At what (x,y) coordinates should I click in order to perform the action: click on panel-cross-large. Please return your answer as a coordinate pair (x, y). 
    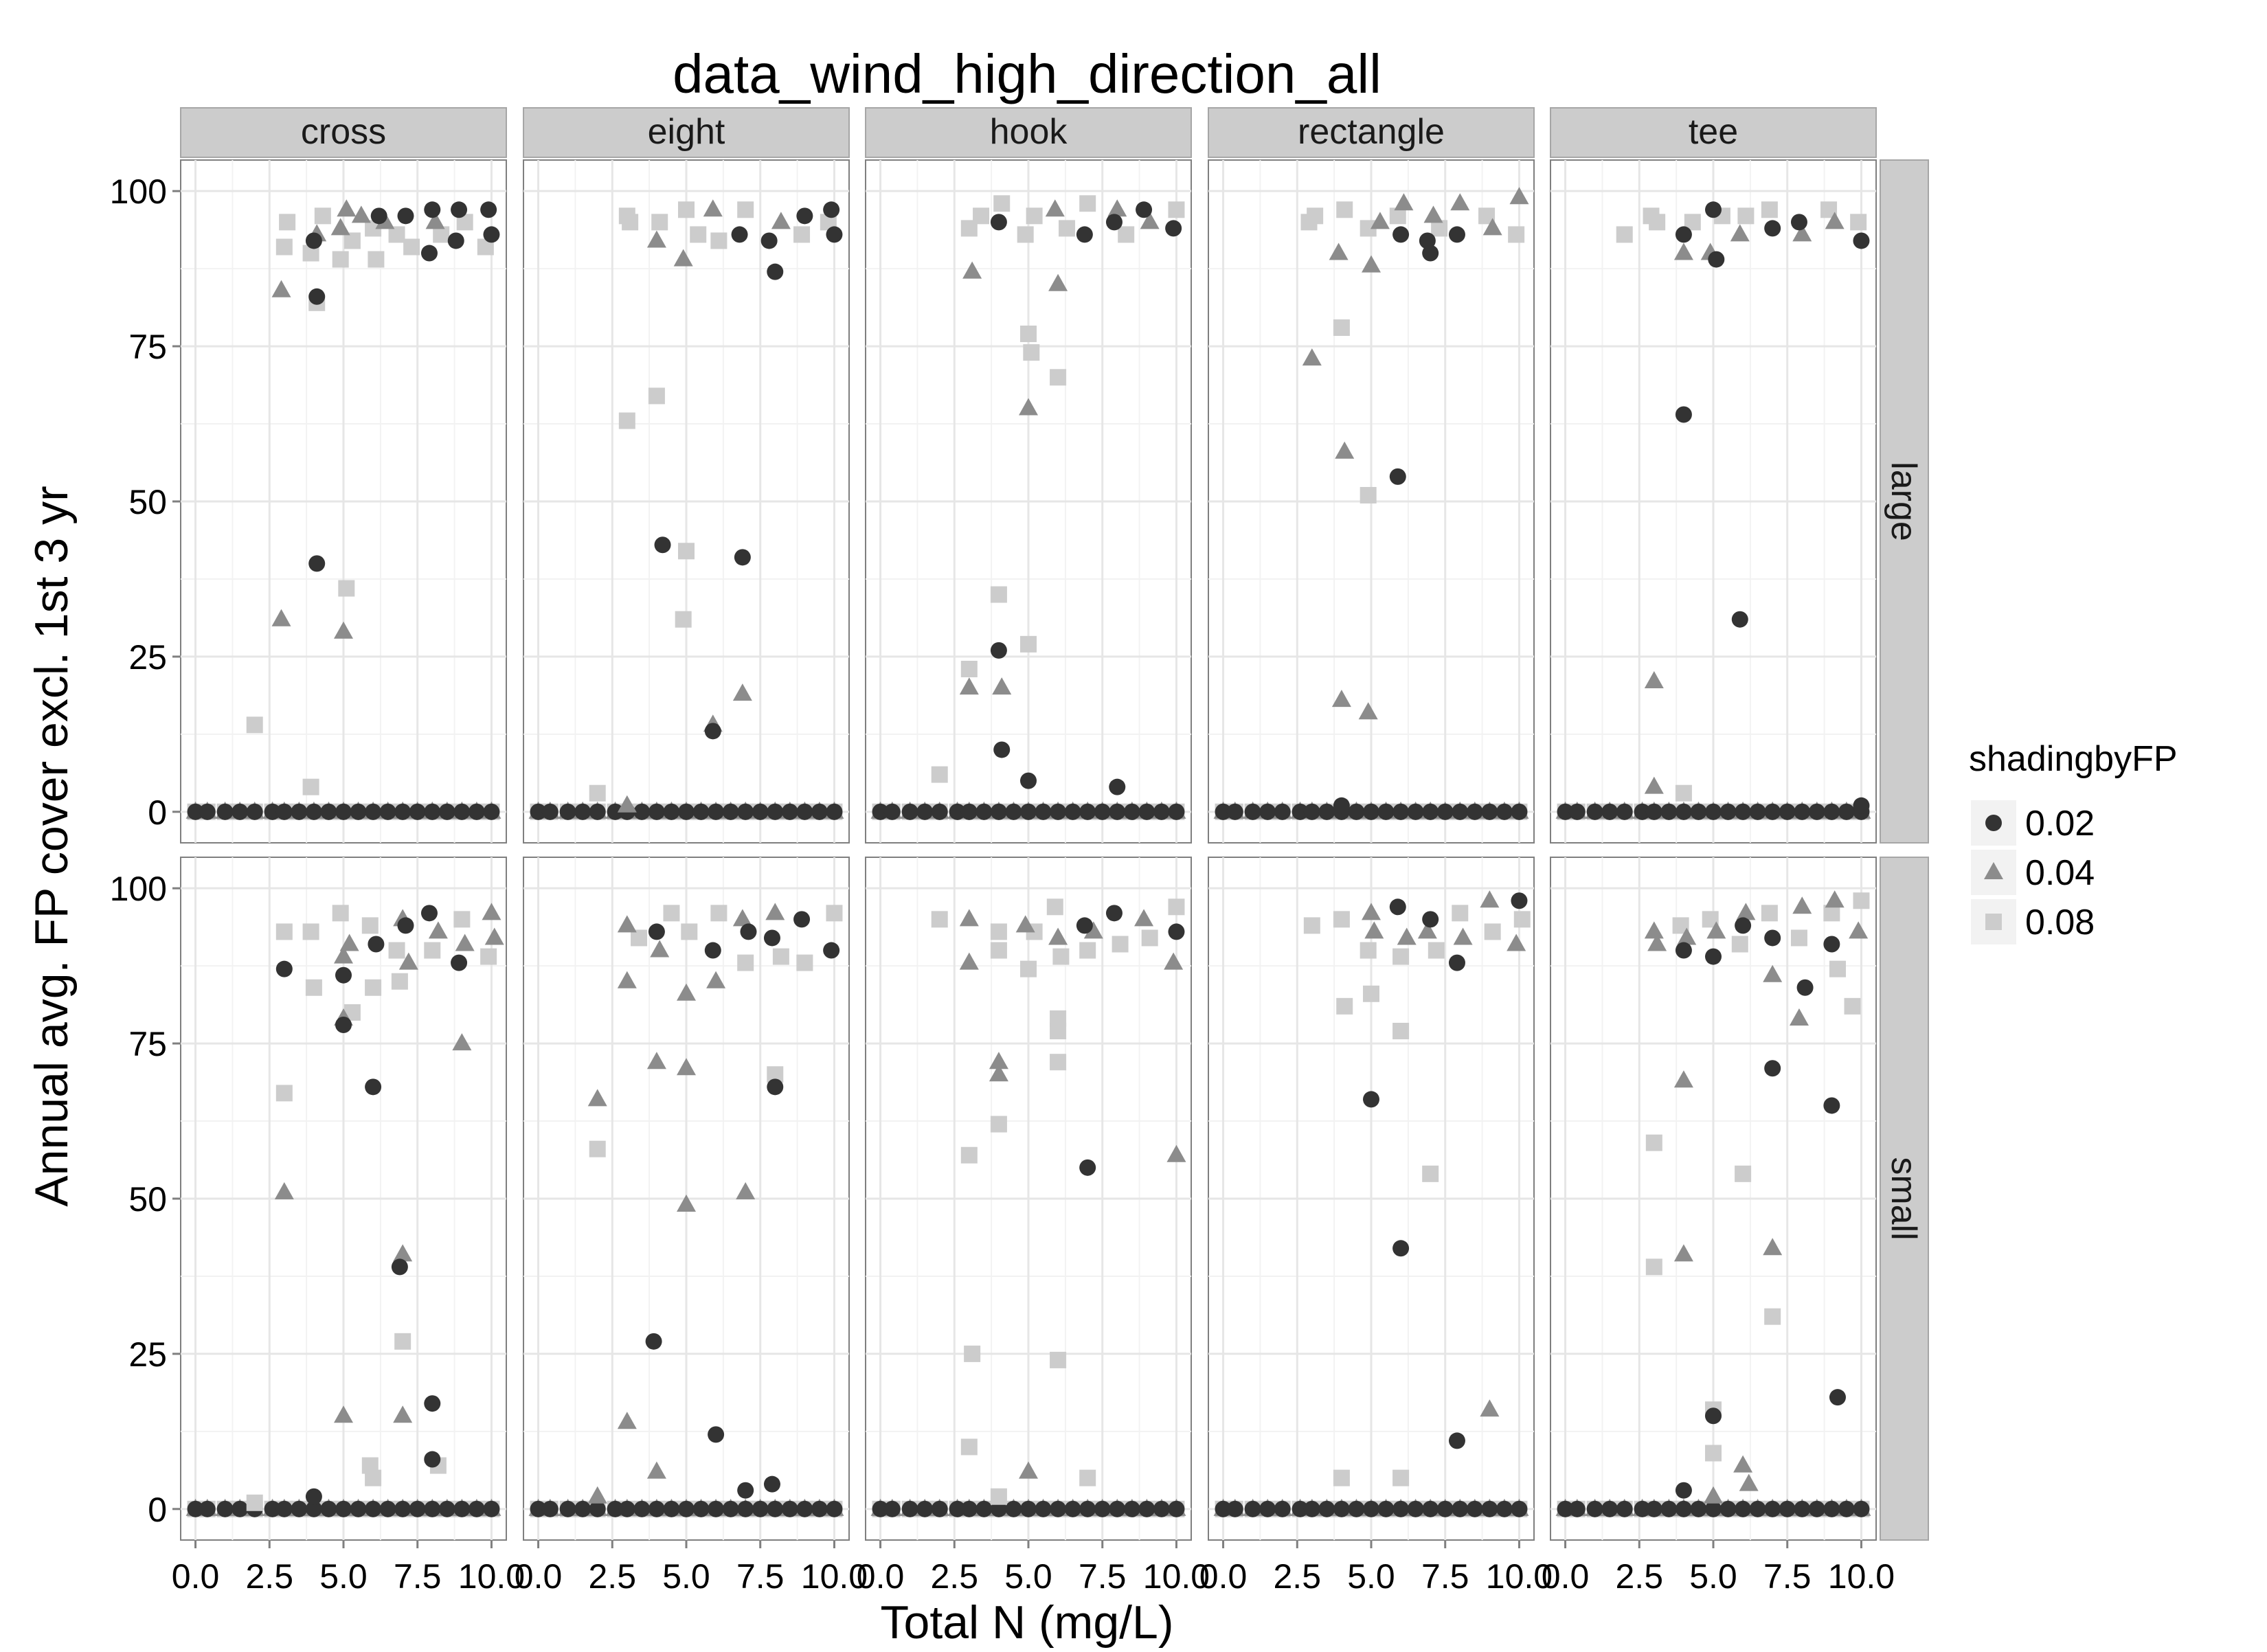
    Looking at the image, I should click on (343, 501).